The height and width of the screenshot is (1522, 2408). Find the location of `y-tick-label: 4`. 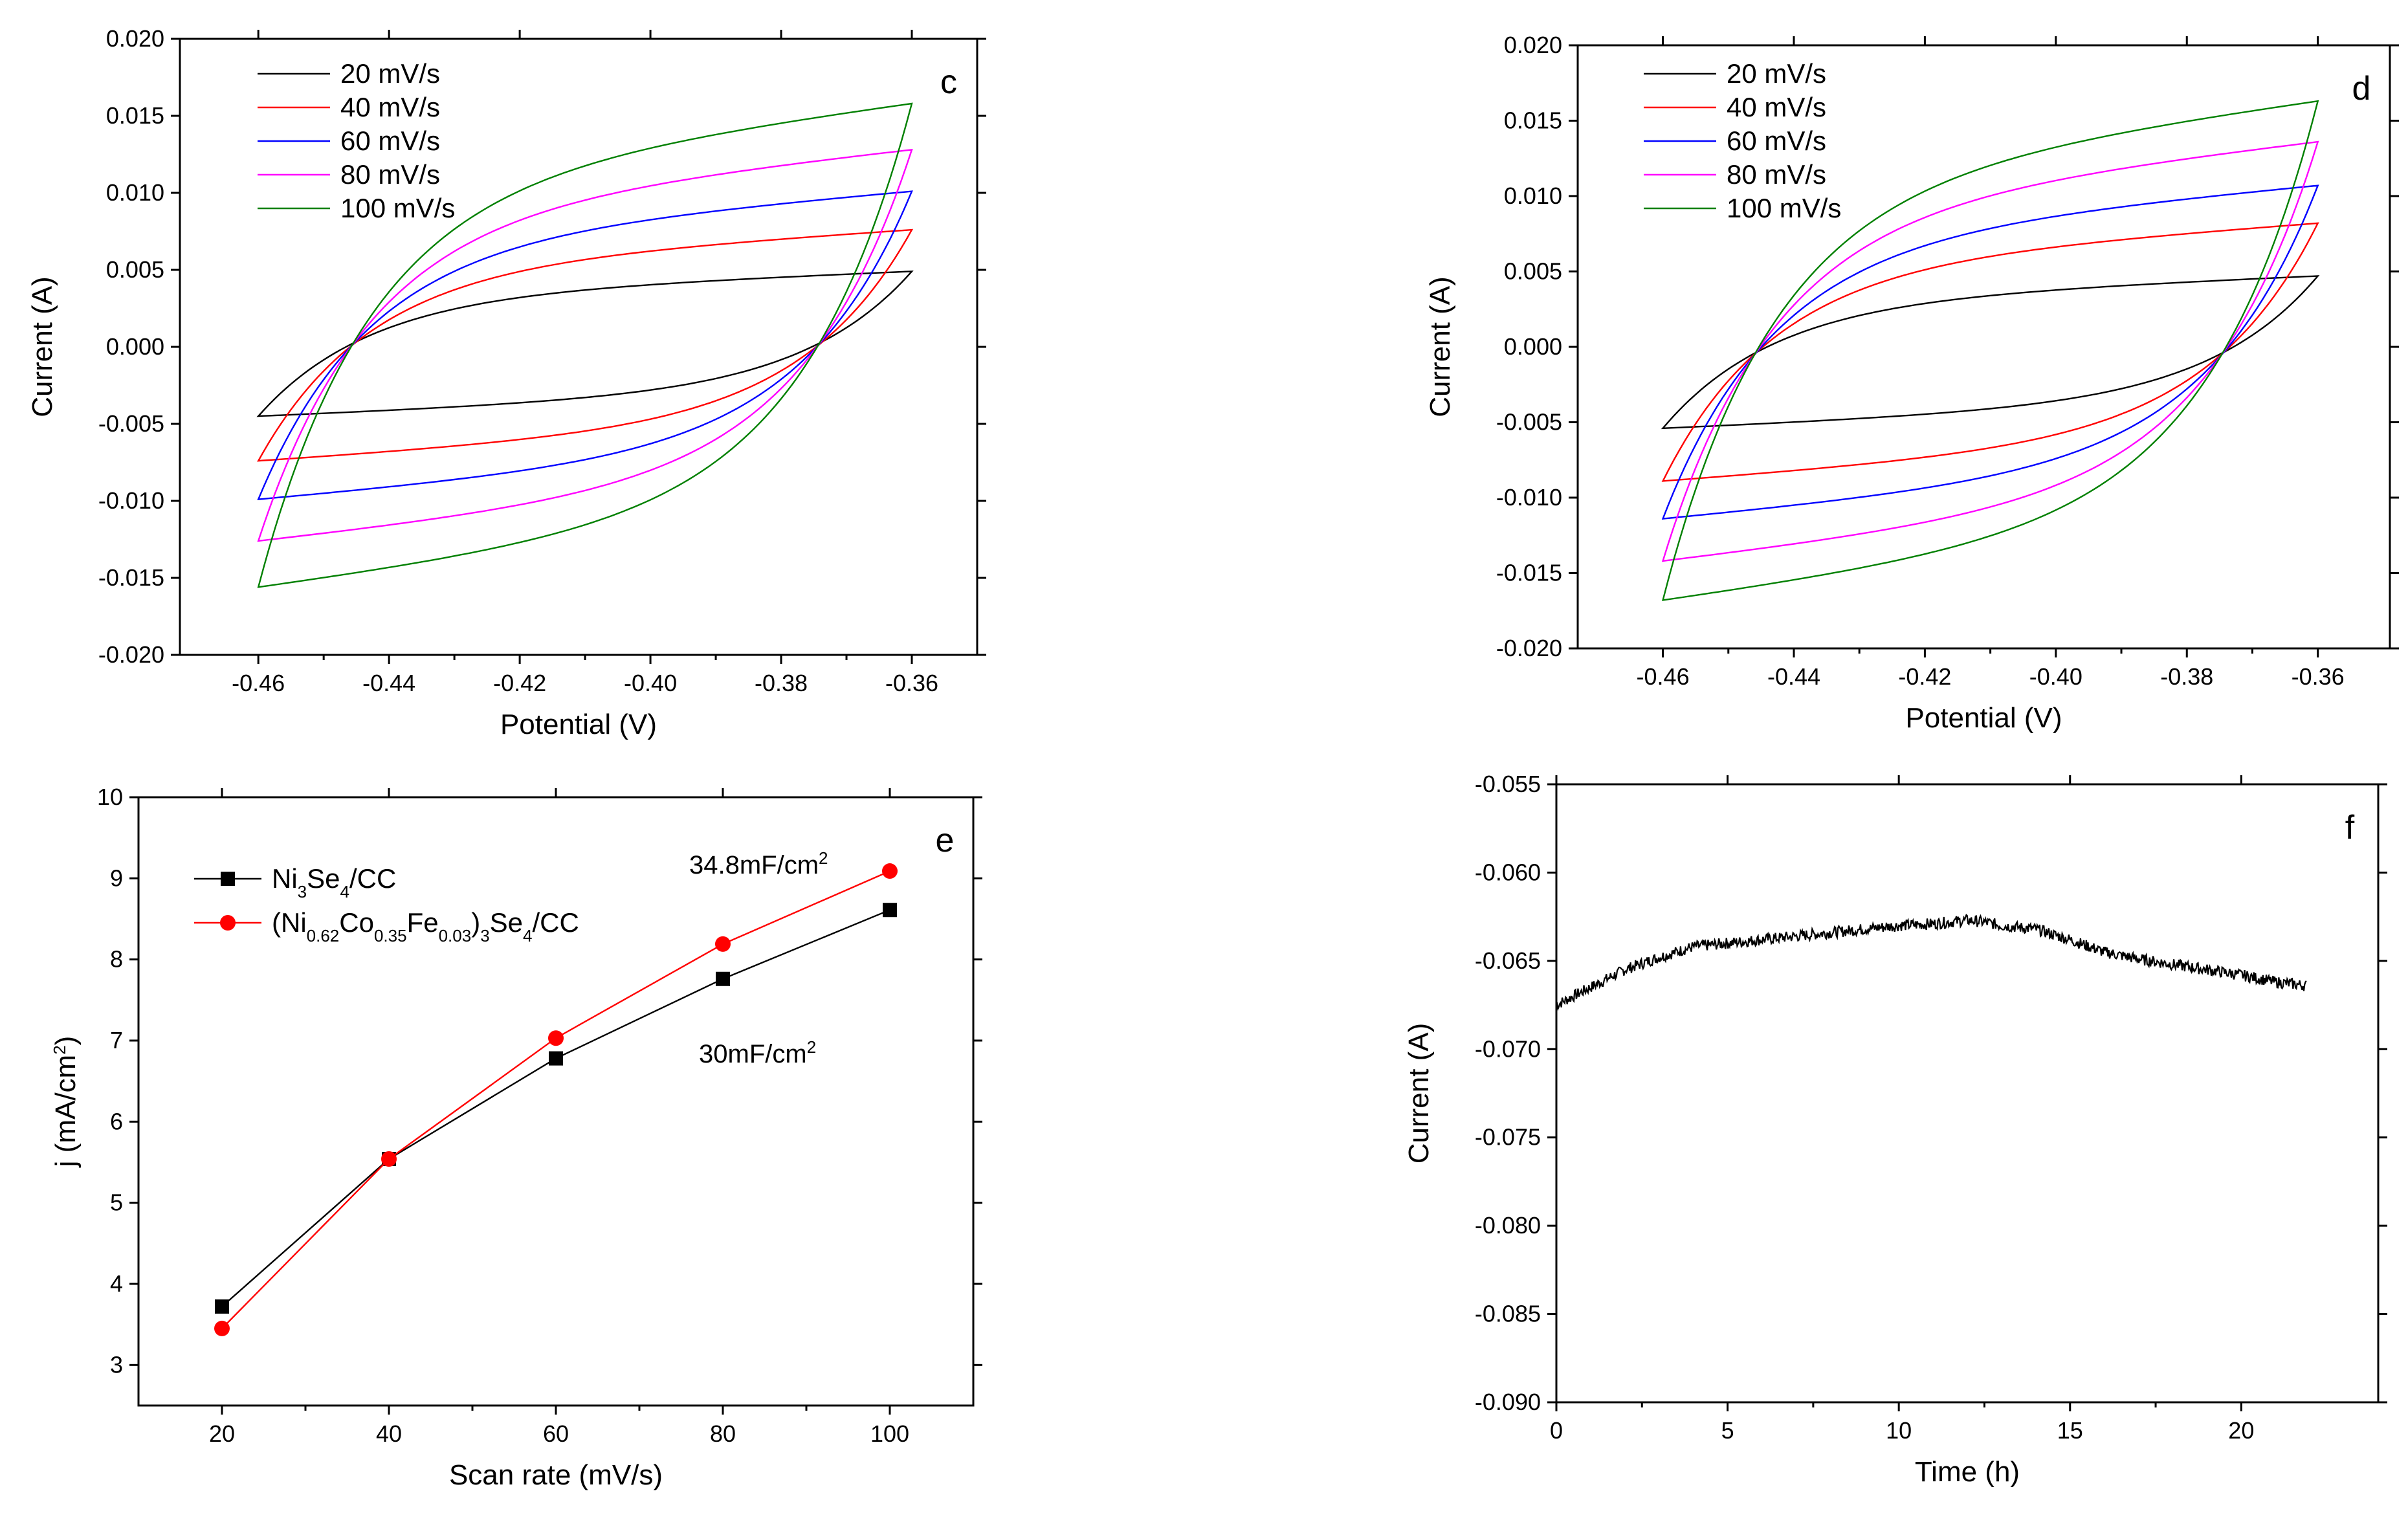

y-tick-label: 4 is located at coordinates (116, 1283).